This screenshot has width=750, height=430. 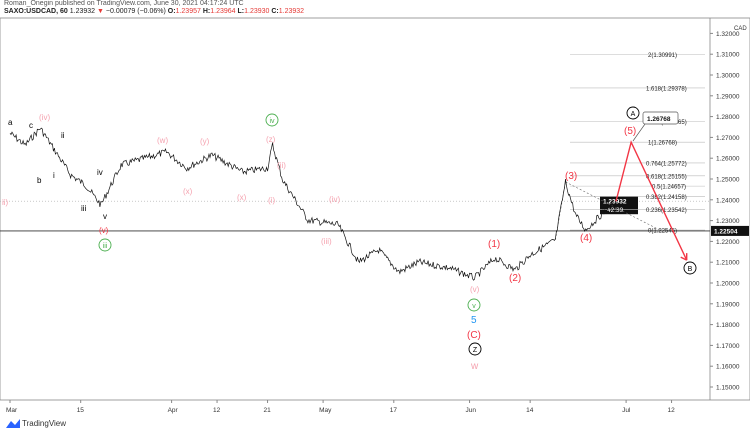 What do you see at coordinates (728, 263) in the screenshot?
I see `y-tick-label: 1.21000` at bounding box center [728, 263].